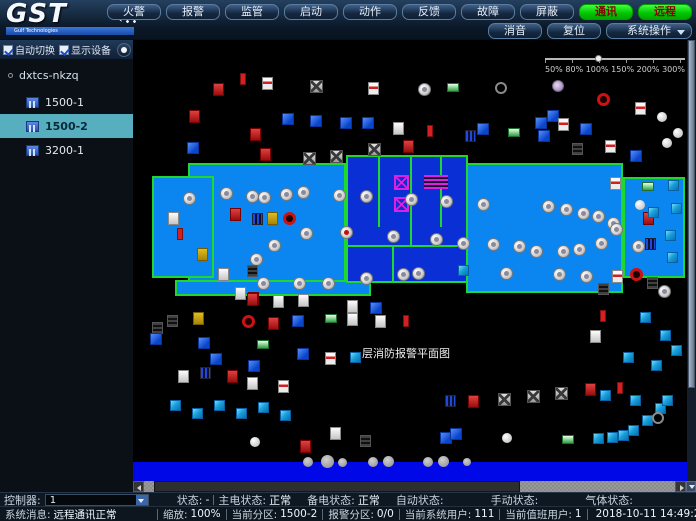 This screenshot has height=521, width=696. What do you see at coordinates (337, 486) in the screenshot?
I see `horizontal-scrollbar-handle` at bounding box center [337, 486].